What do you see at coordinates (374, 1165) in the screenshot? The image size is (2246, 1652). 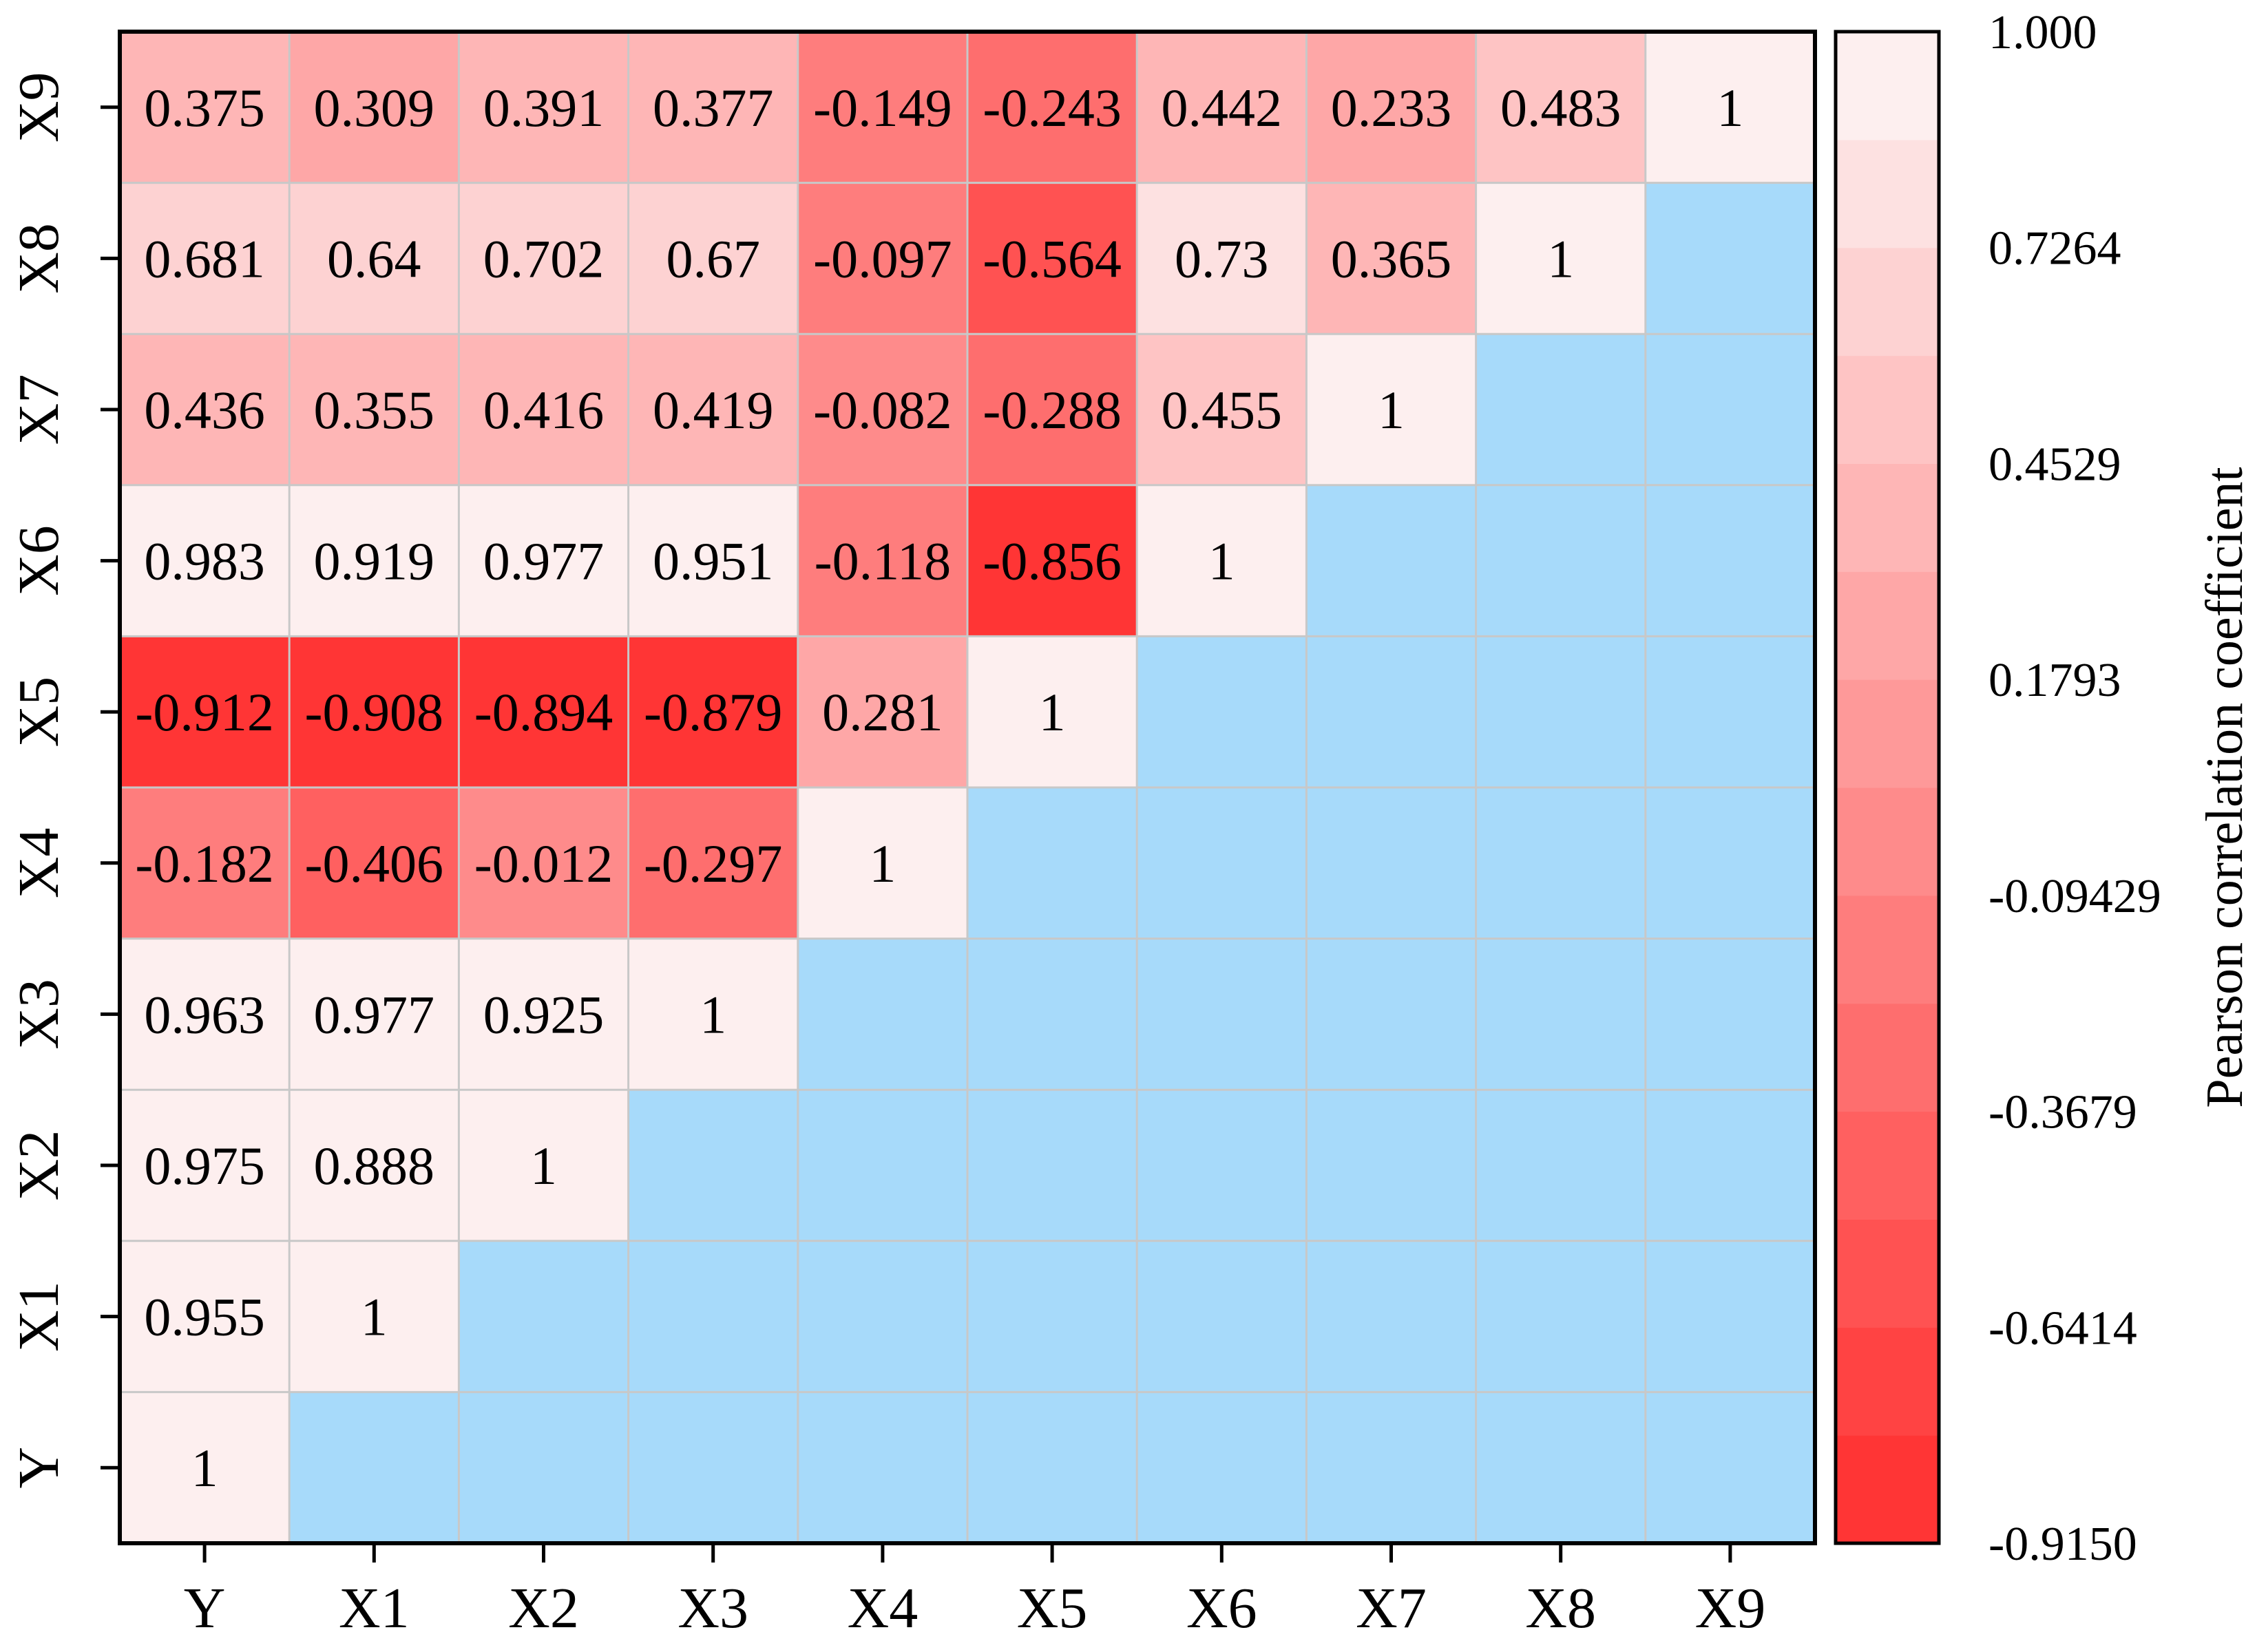 I see `heatmap-cell-X2-X1` at bounding box center [374, 1165].